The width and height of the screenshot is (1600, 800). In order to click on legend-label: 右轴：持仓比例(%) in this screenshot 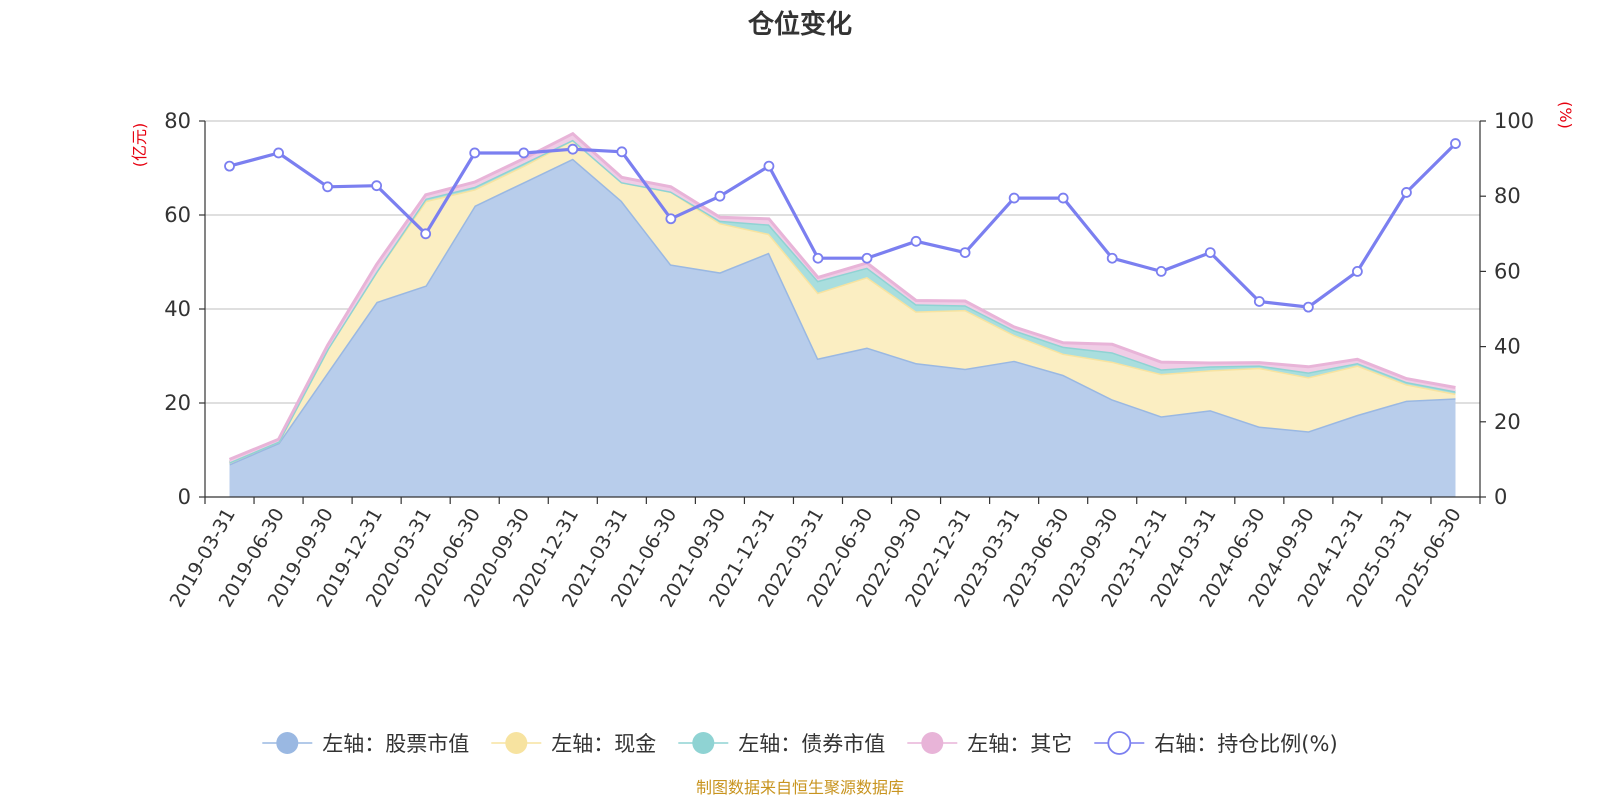, I will do `click(1245, 744)`.